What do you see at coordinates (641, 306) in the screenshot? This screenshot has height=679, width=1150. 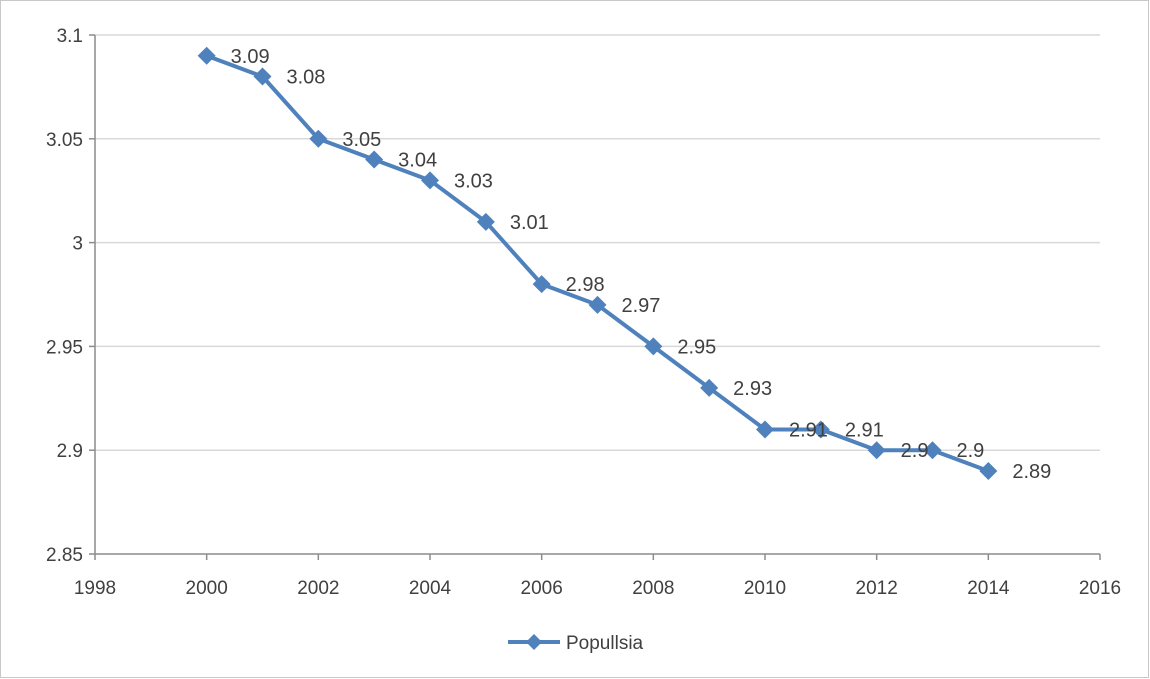 I see `data-label: 2.97` at bounding box center [641, 306].